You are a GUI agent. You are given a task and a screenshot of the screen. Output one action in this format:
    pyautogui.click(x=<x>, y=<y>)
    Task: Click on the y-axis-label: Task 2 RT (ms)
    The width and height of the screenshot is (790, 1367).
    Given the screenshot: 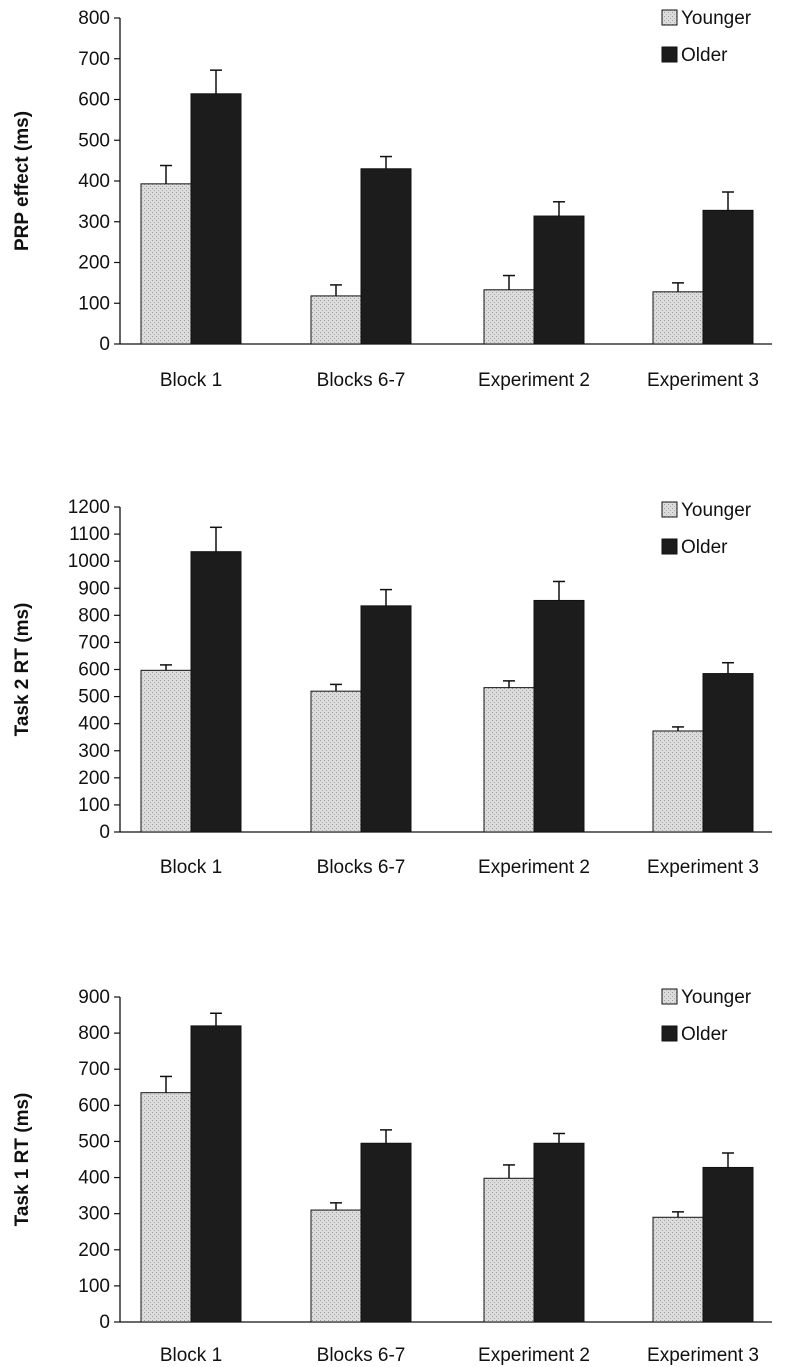 What is the action you would take?
    pyautogui.click(x=22, y=670)
    